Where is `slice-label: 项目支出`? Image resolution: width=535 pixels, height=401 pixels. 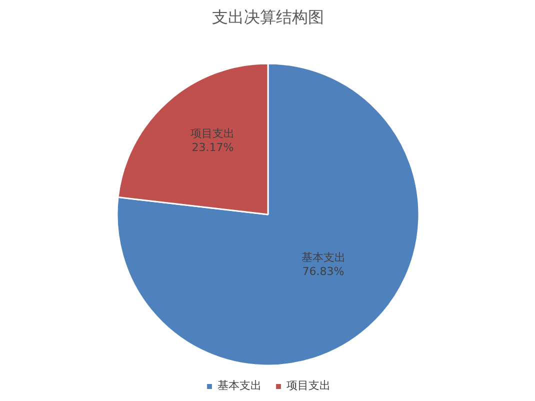
slice-label: 项目支出 is located at coordinates (212, 133).